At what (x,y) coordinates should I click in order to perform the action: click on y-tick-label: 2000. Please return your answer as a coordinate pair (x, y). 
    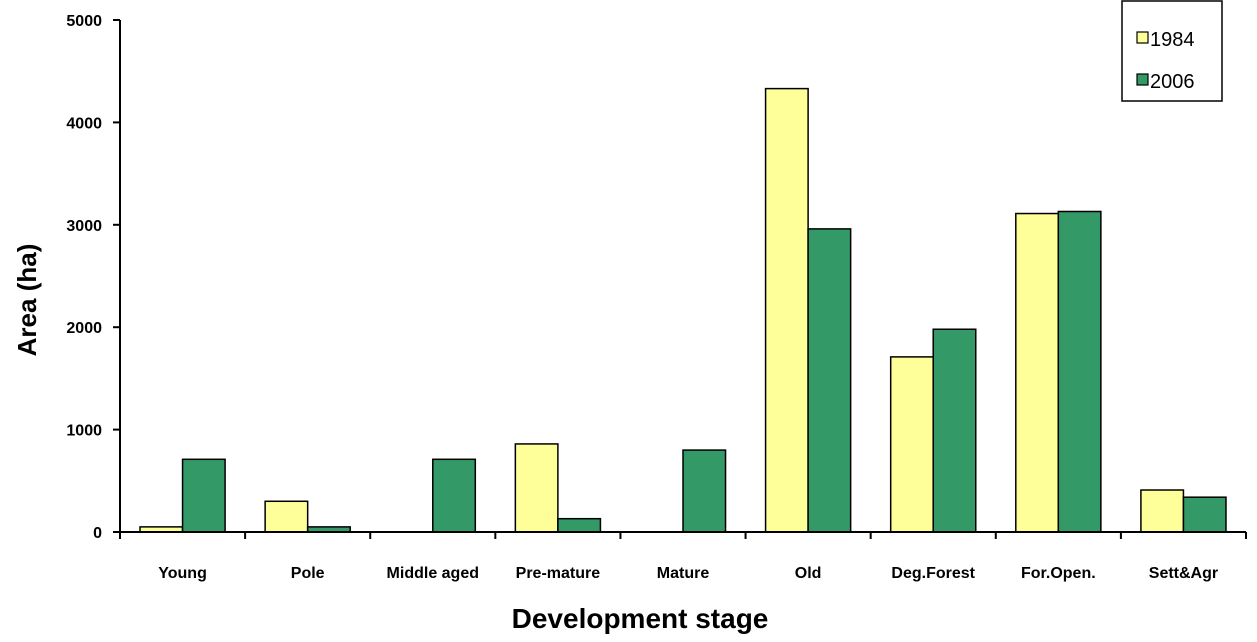
    Looking at the image, I should click on (84, 328).